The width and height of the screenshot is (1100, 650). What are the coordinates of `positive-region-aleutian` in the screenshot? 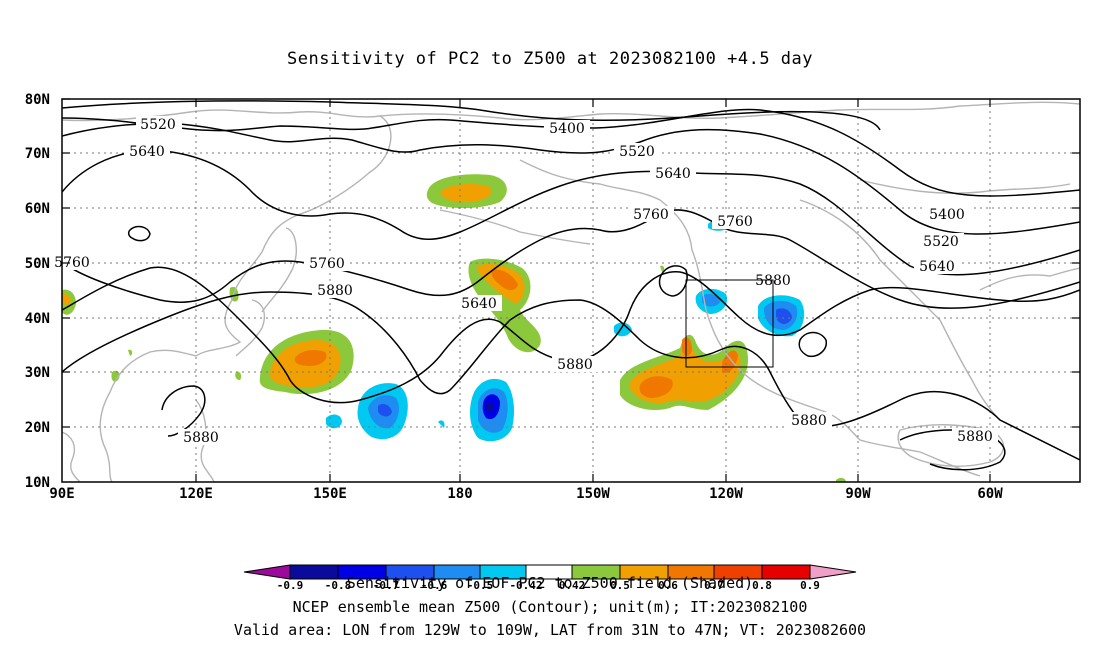 It's located at (466, 191).